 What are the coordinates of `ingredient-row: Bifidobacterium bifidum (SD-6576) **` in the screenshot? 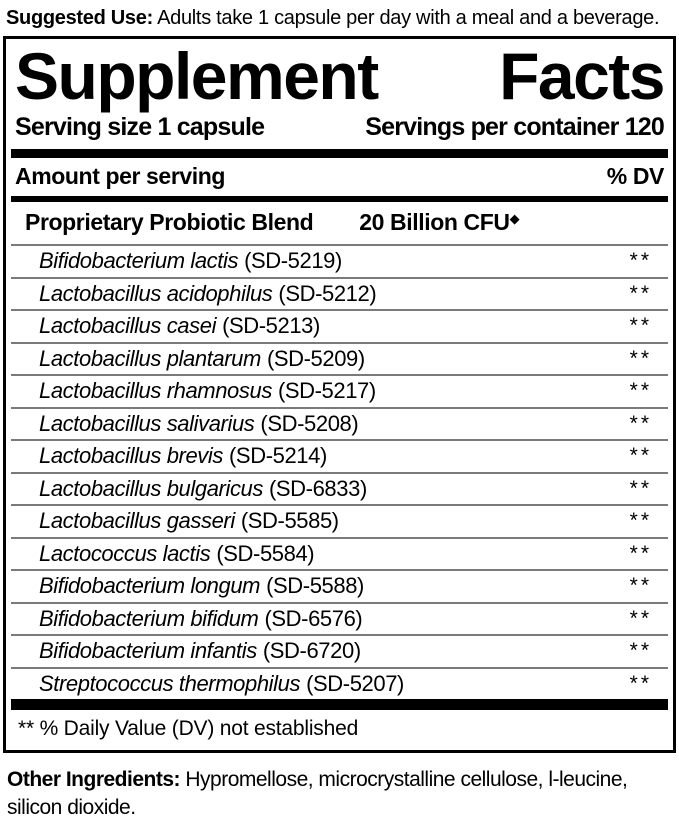 It's located at (339, 618).